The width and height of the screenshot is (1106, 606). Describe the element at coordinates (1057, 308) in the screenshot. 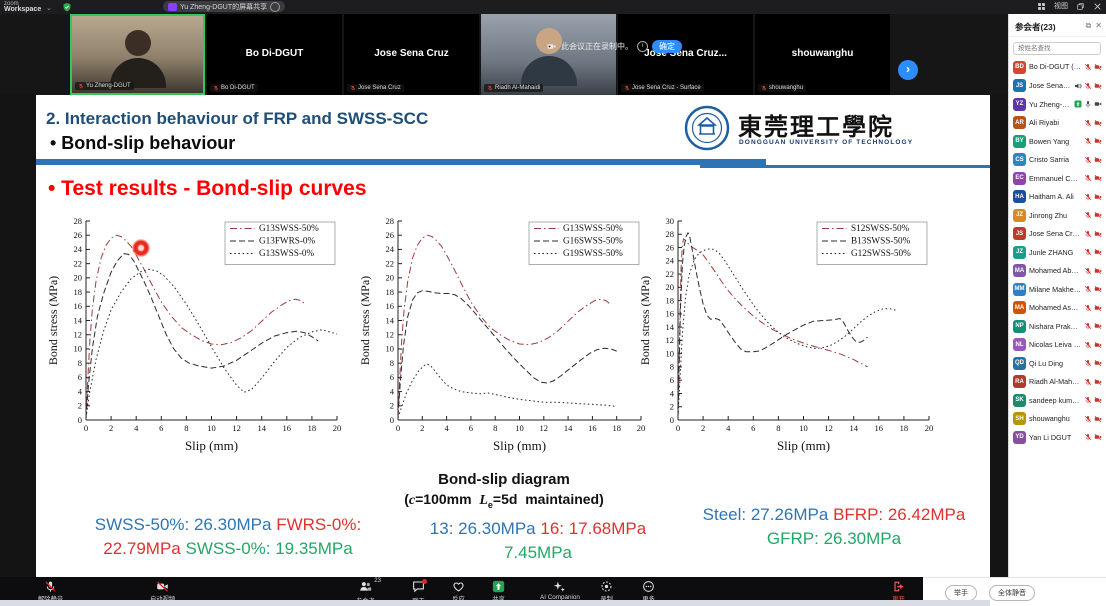

I see `participant-row: MA Mohamed Ashraf` at that location.